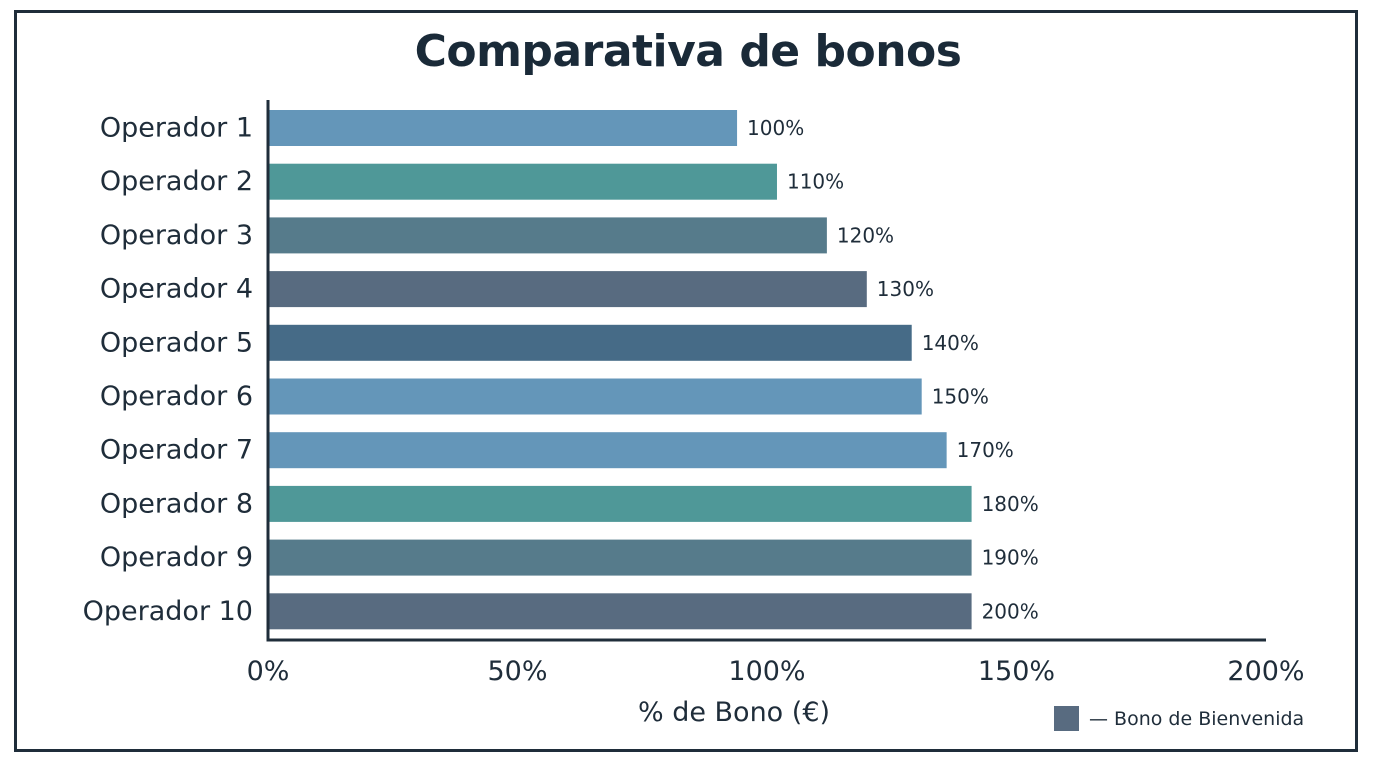  Describe the element at coordinates (950, 343) in the screenshot. I see `value-label: 140%` at that location.